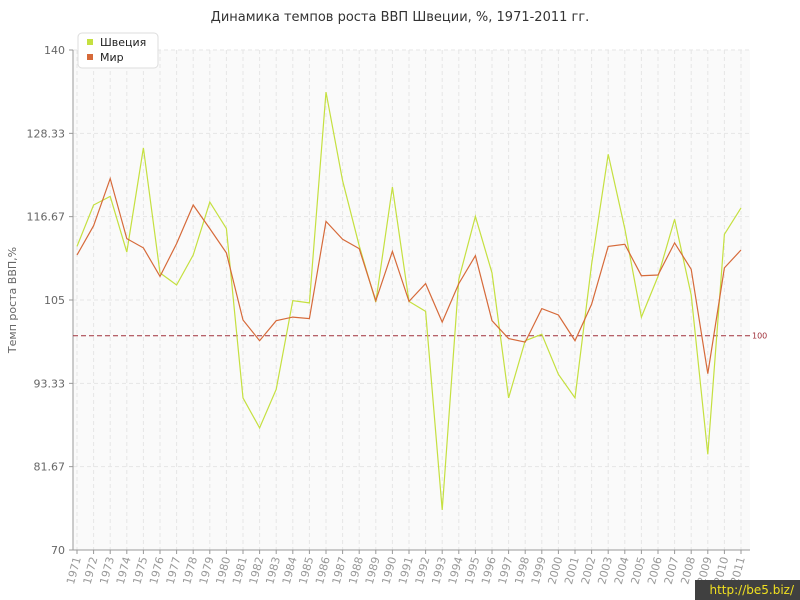 The height and width of the screenshot is (600, 800). I want to click on y-tick-label: 140, so click(54, 50).